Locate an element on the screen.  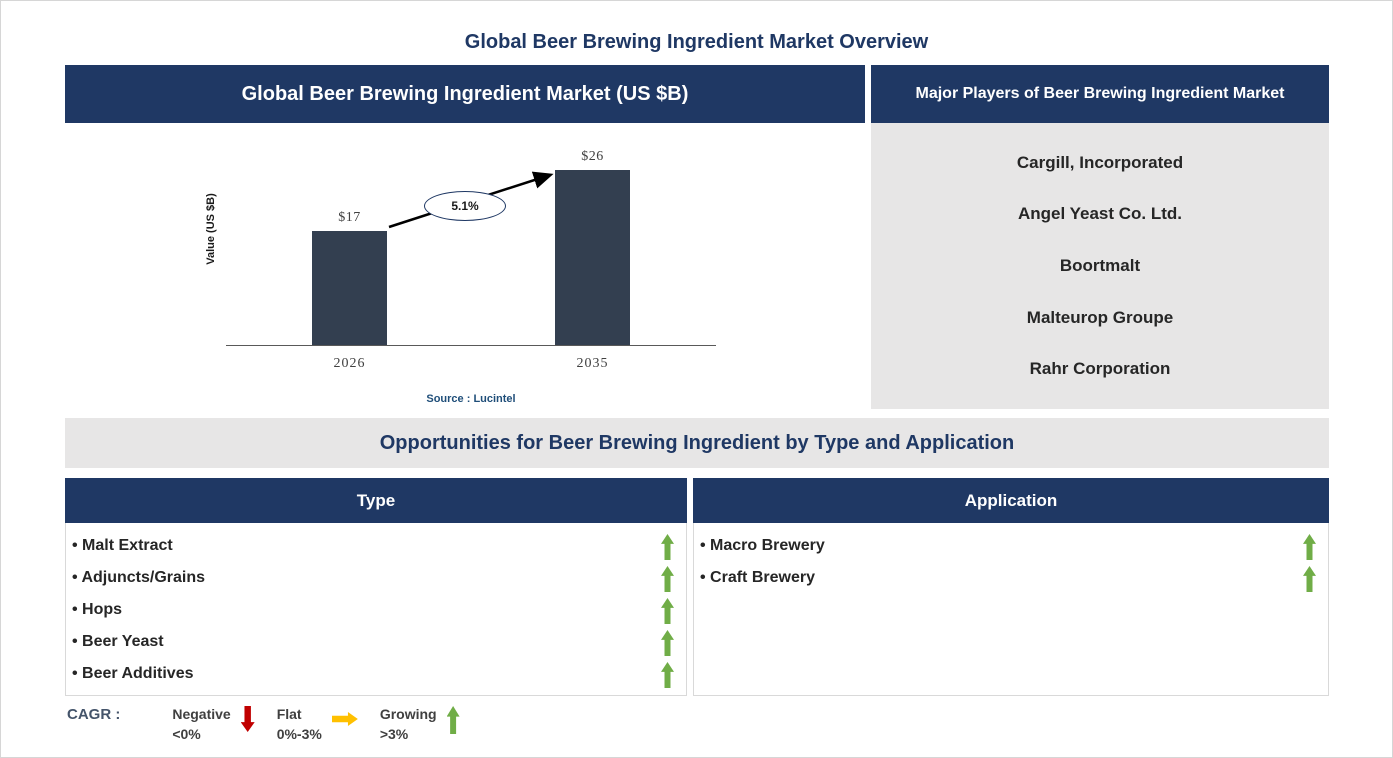
bar-value-2026: $17 is located at coordinates (349, 217).